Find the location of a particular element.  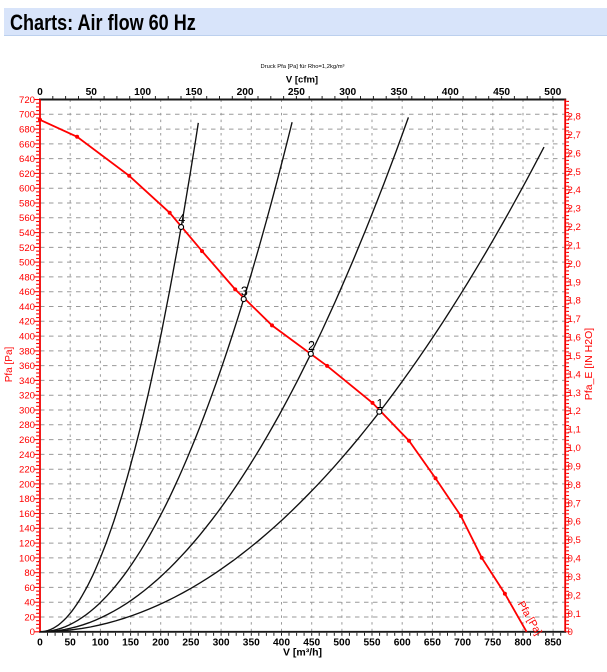

svg-text: 2,4 is located at coordinates (575, 190).